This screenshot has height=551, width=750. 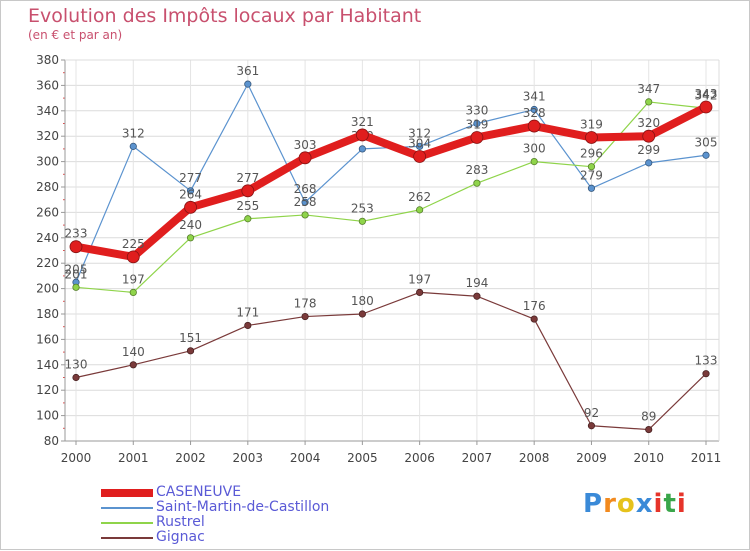 What do you see at coordinates (76, 458) in the screenshot?
I see `x-tick-label: 2000` at bounding box center [76, 458].